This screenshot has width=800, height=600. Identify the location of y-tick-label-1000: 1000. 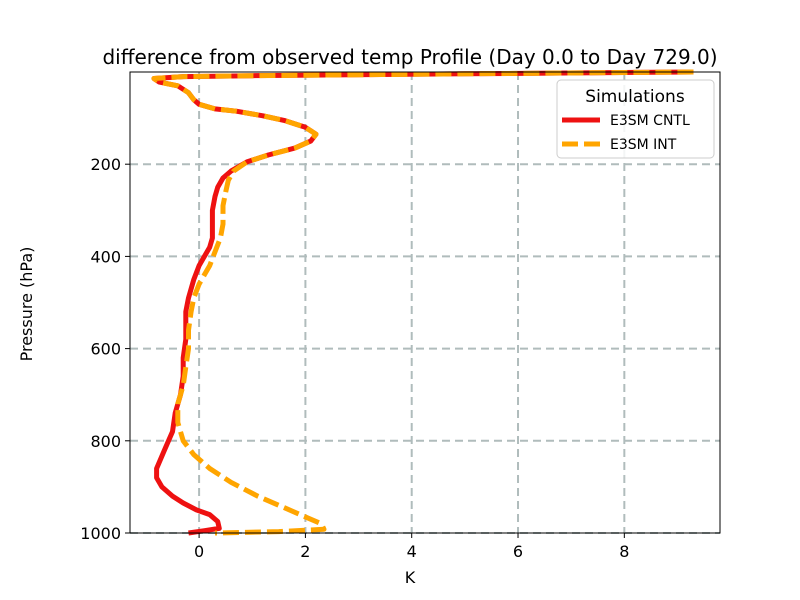
(100, 533).